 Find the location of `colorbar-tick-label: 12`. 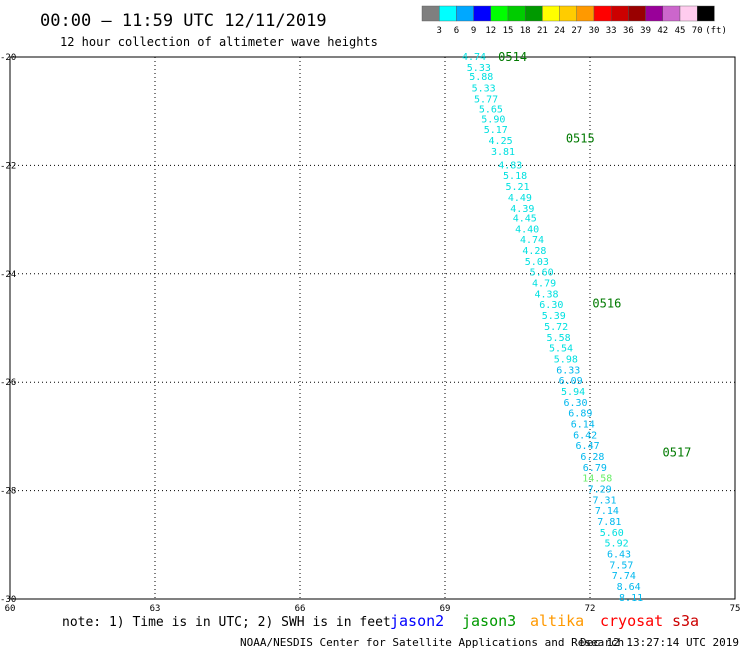

colorbar-tick-label: 12 is located at coordinates (490, 31).